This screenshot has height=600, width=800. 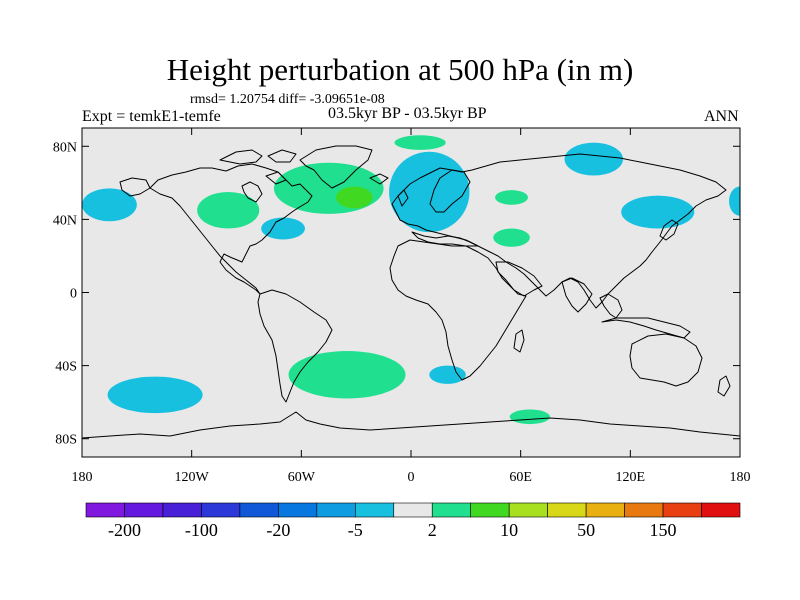 I want to click on coast-africa, so click(x=458, y=310).